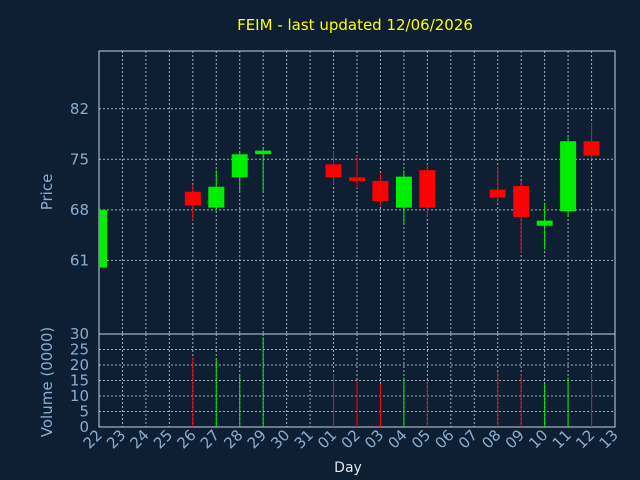 The image size is (640, 480). I want to click on volume-axis-label: Volume (0000), so click(47, 382).